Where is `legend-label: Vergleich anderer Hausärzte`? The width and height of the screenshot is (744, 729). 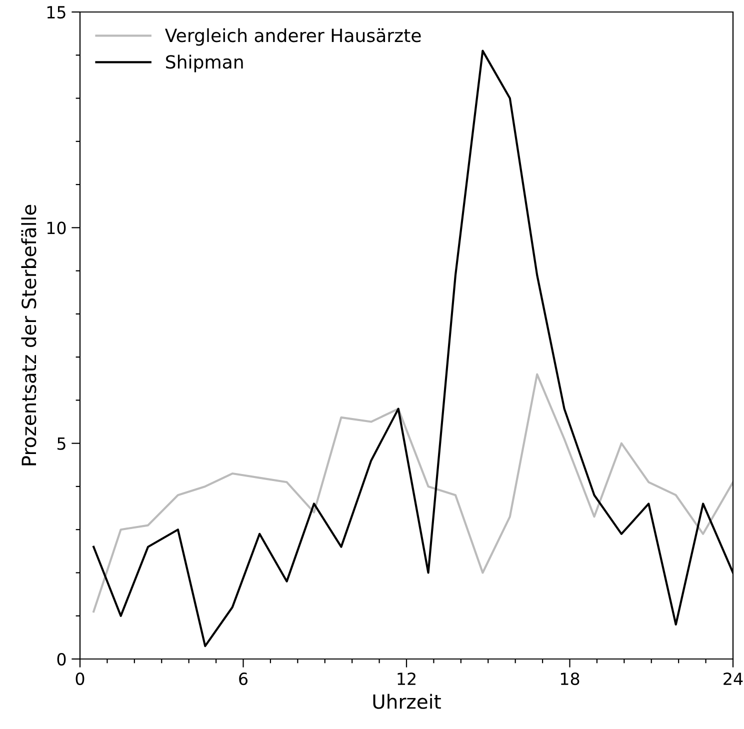 legend-label: Vergleich anderer Hausärzte is located at coordinates (293, 37).